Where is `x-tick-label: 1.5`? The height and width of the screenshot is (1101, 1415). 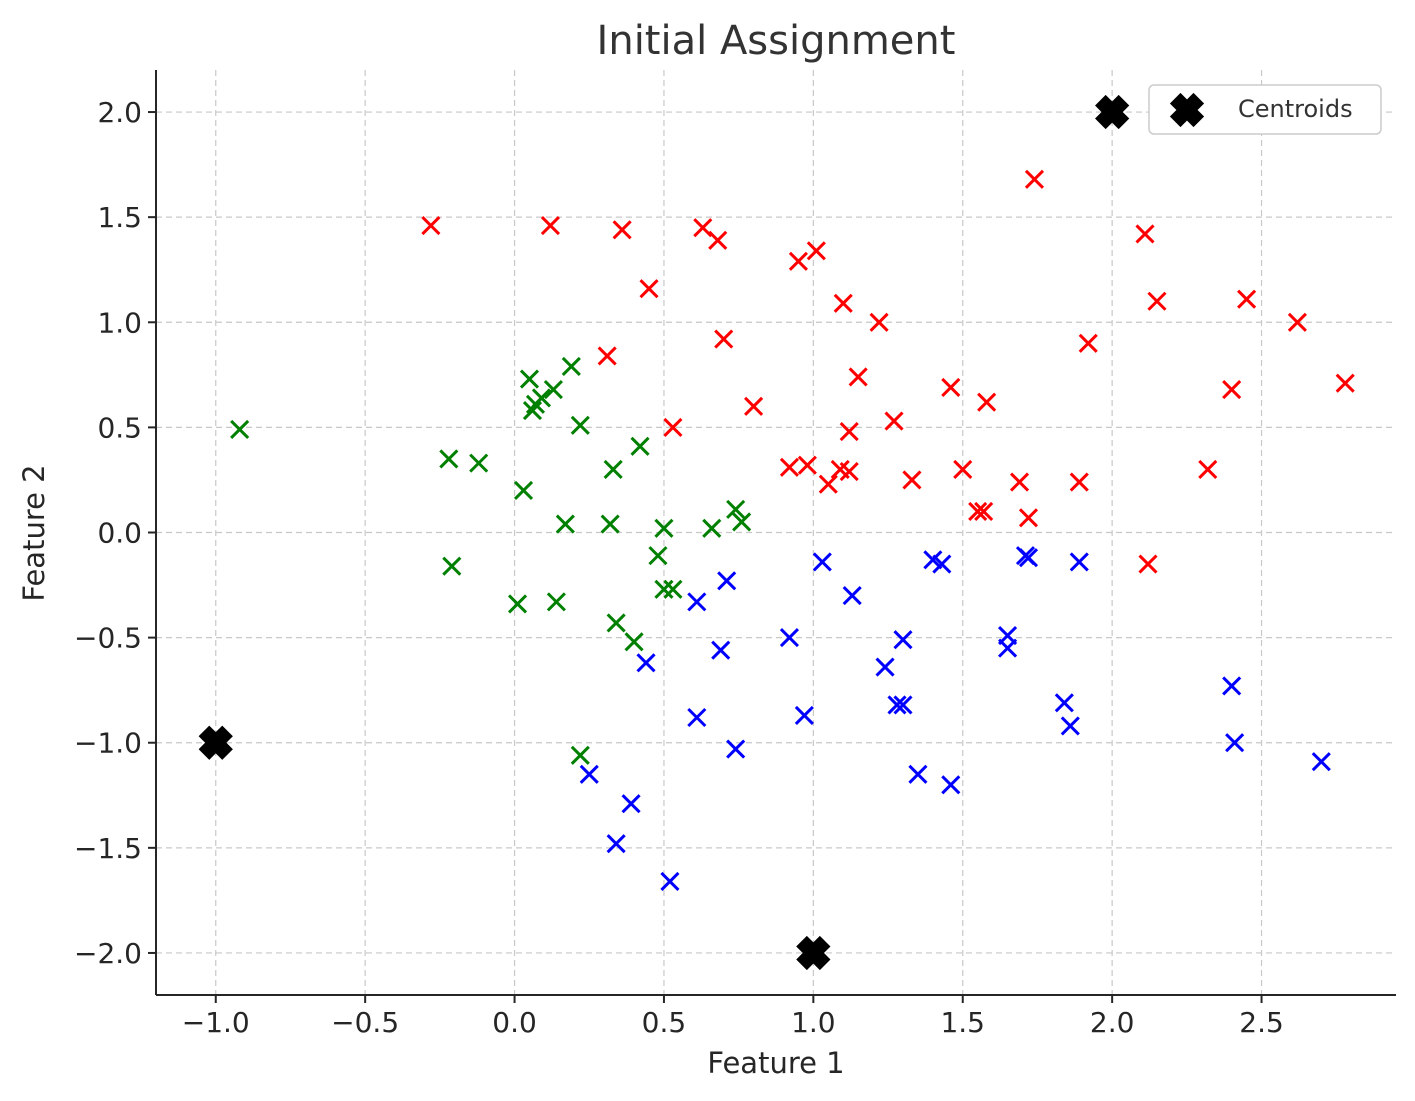 x-tick-label: 1.5 is located at coordinates (962, 1022).